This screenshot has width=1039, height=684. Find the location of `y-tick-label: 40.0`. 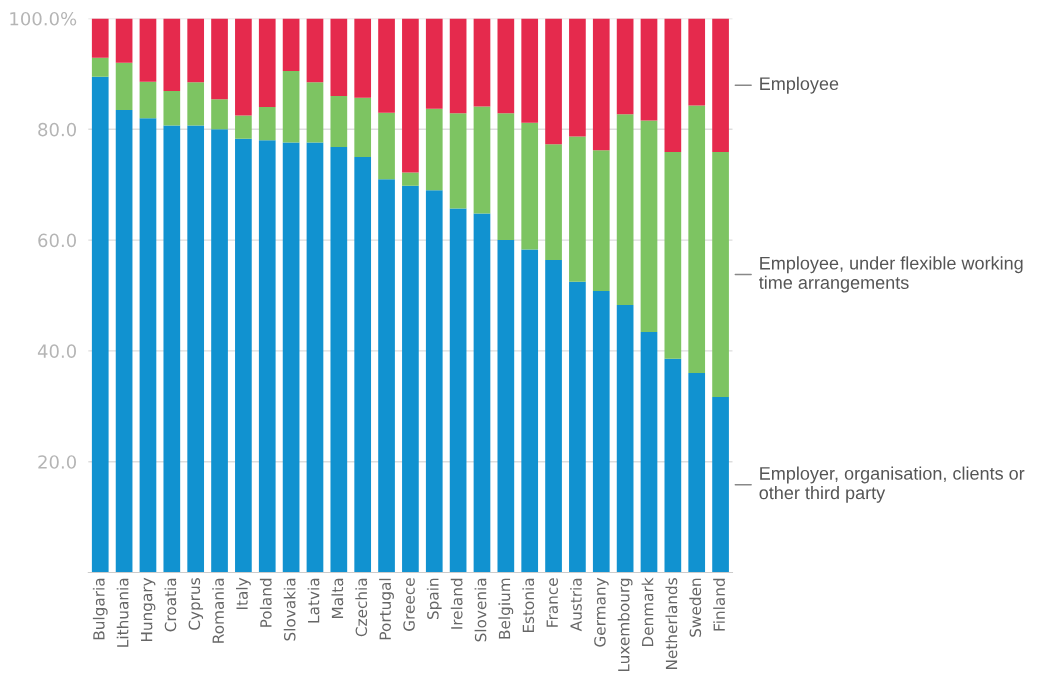

y-tick-label: 40.0 is located at coordinates (57, 351).